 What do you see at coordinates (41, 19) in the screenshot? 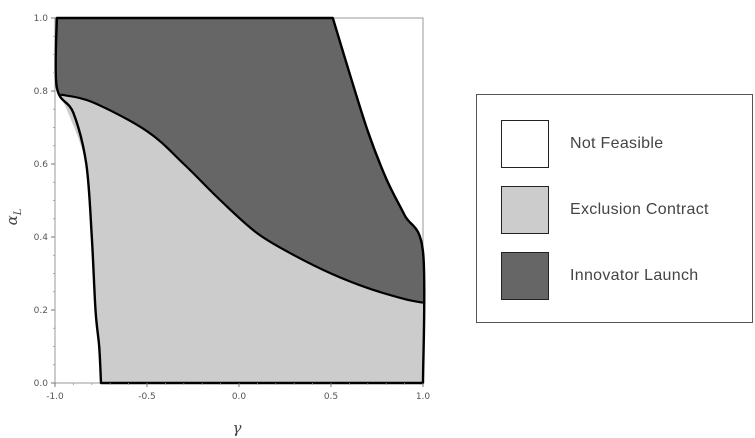
I see `y-tick-label: 1.0` at bounding box center [41, 19].